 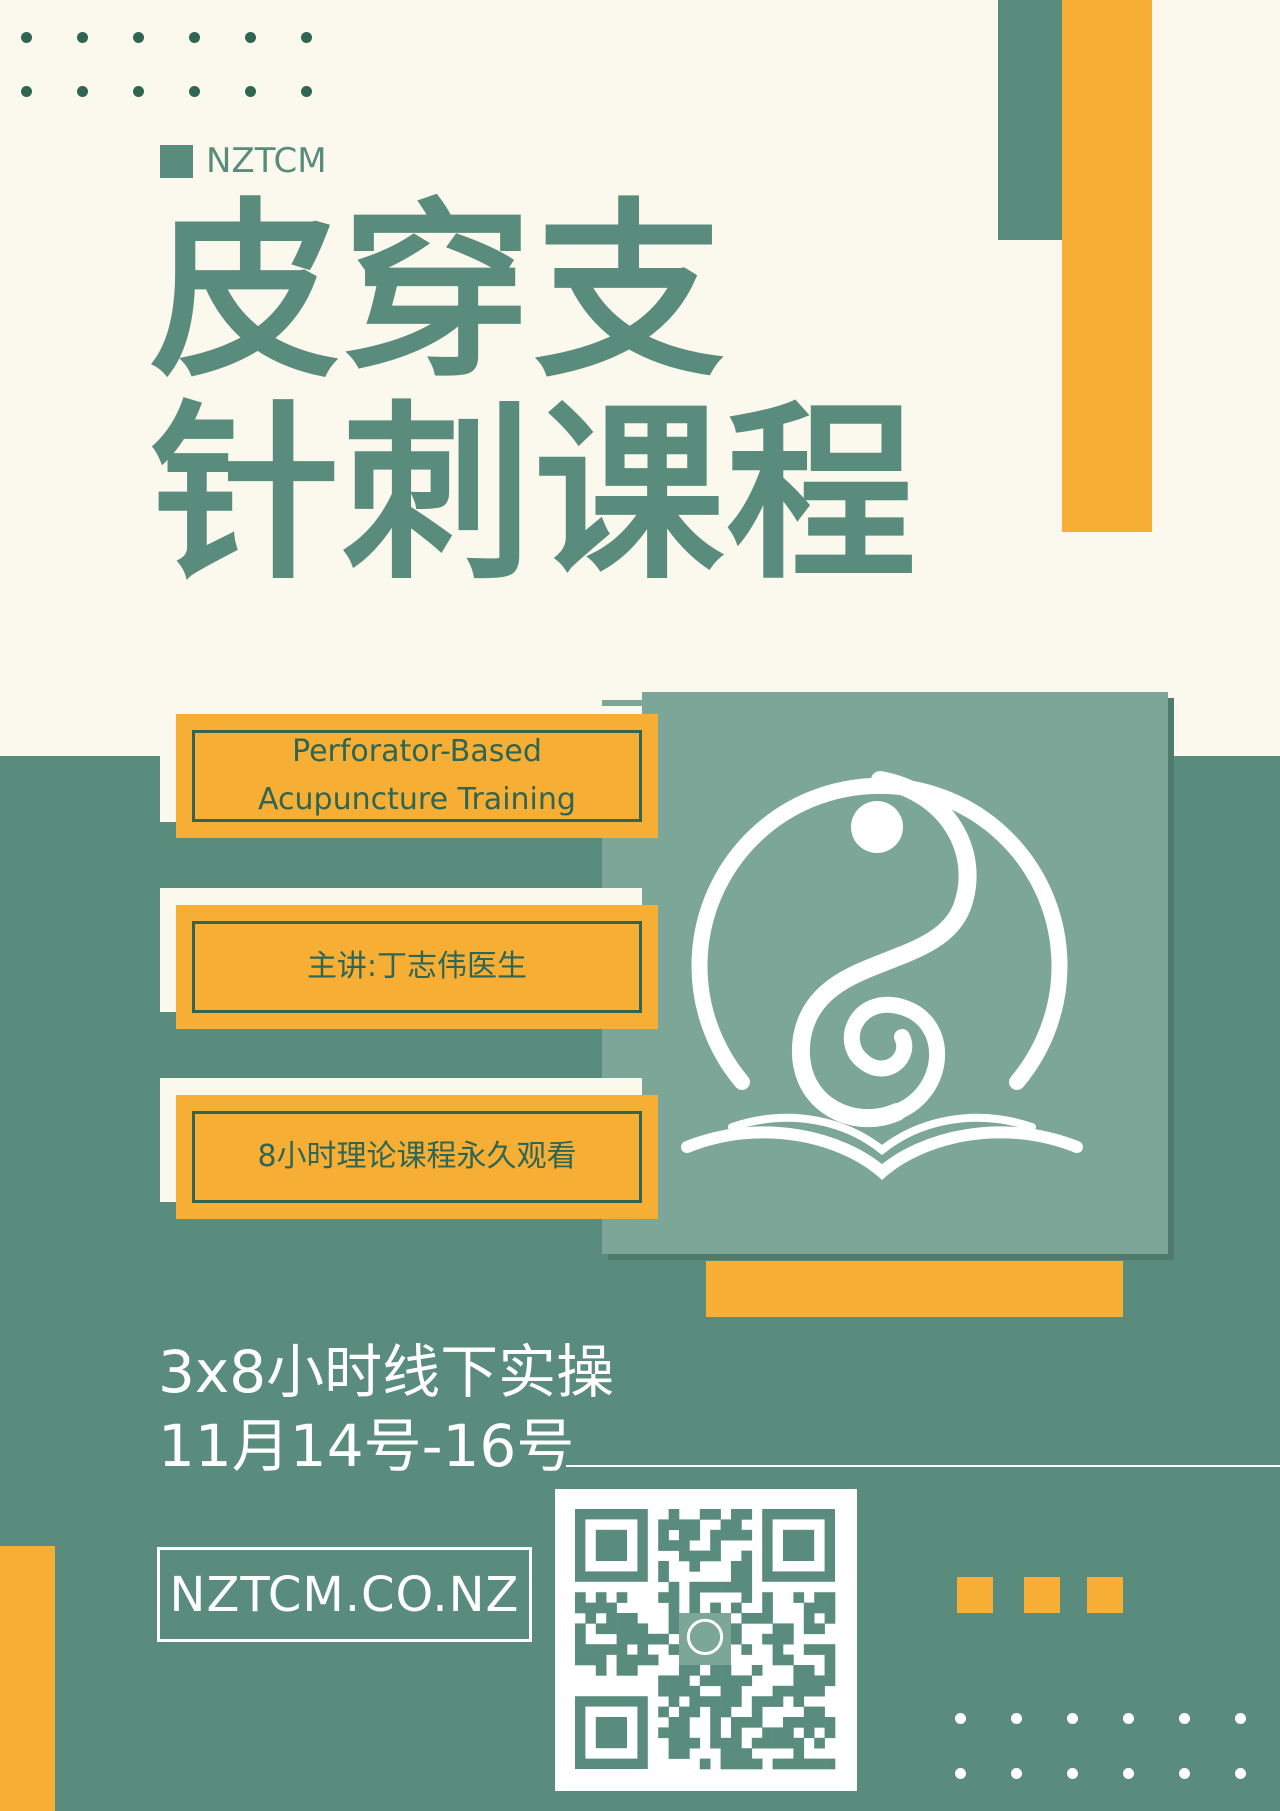 I want to click on brand-name: NZTCM, so click(x=266, y=161).